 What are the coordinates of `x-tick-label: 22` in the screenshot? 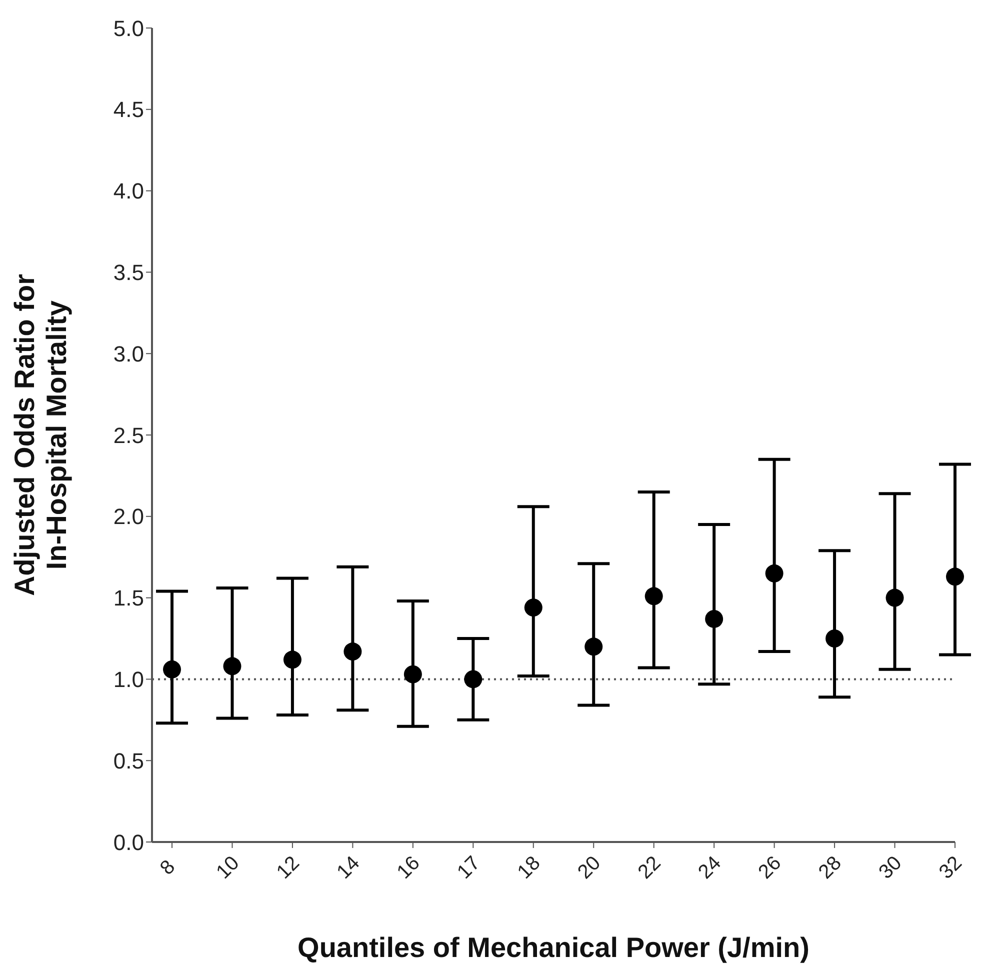 It's located at (650, 868).